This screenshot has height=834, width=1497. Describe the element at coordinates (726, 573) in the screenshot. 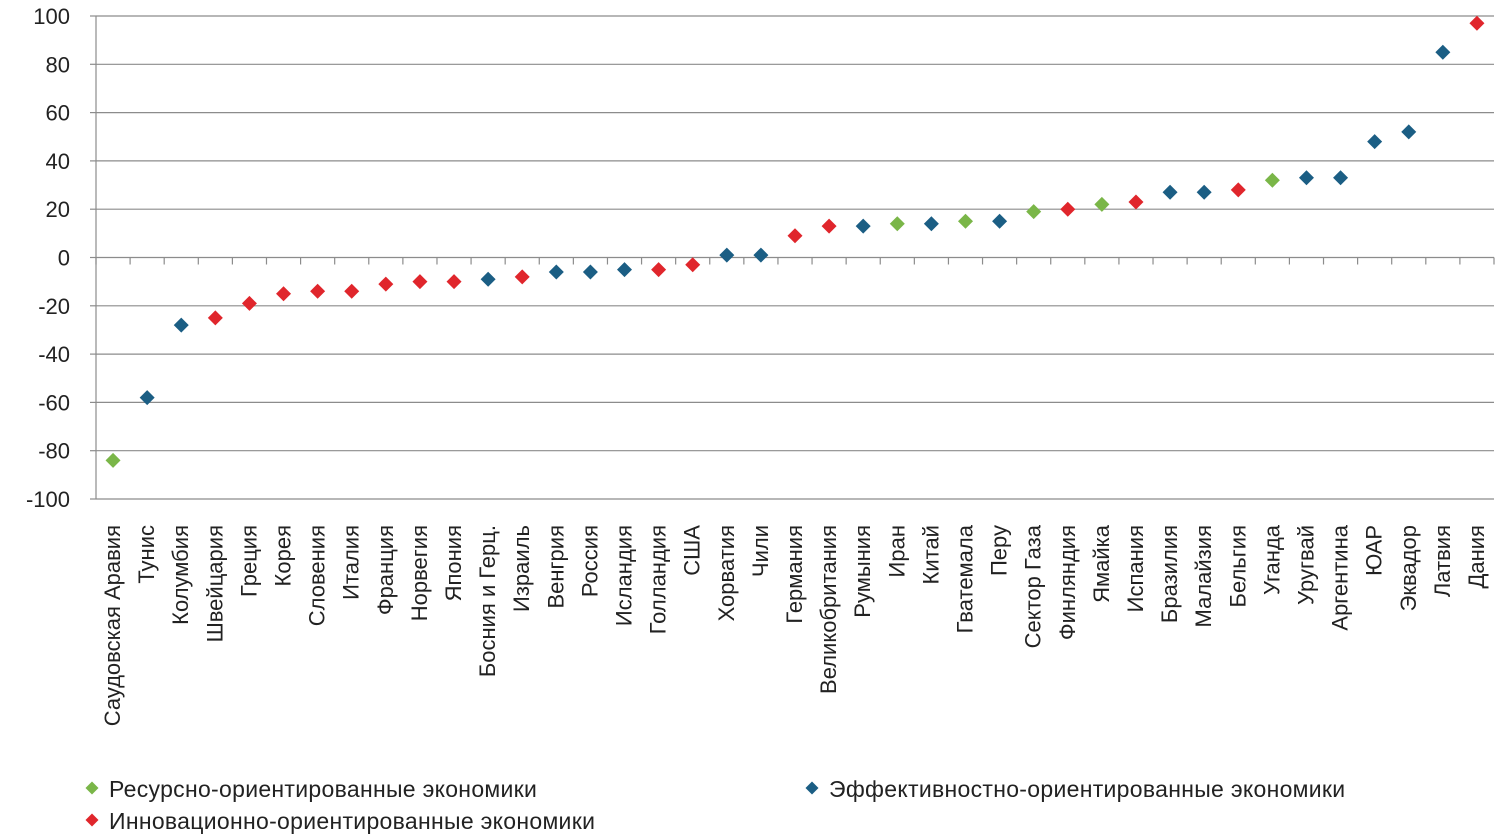

I see `x-category-label: Хорватия` at that location.